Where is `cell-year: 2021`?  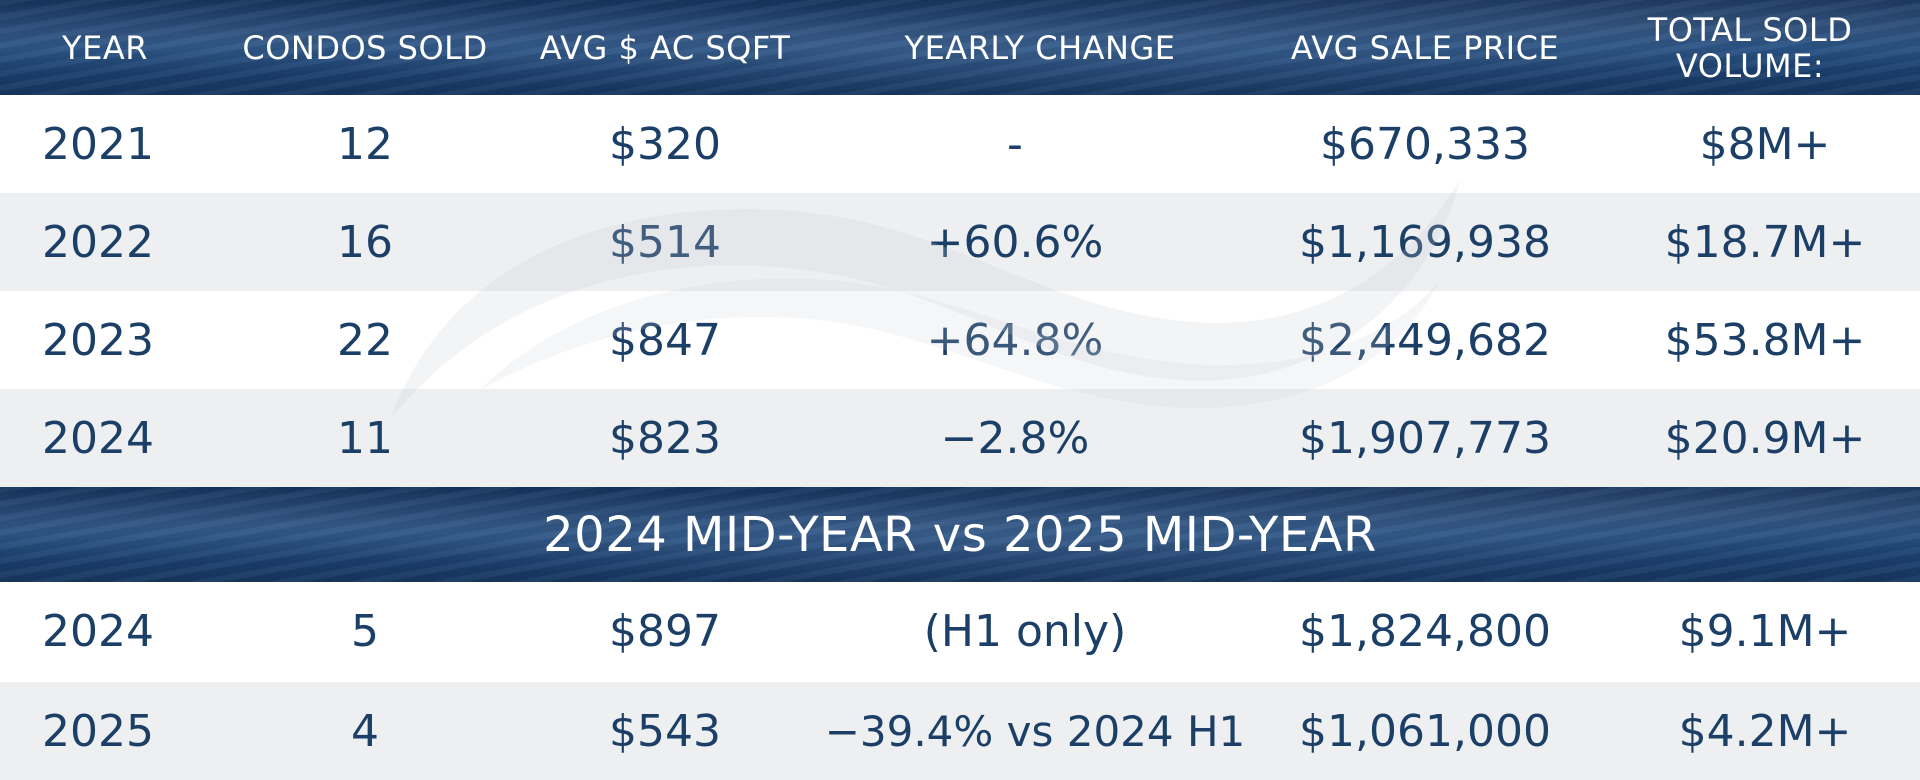
cell-year: 2021 is located at coordinates (98, 144).